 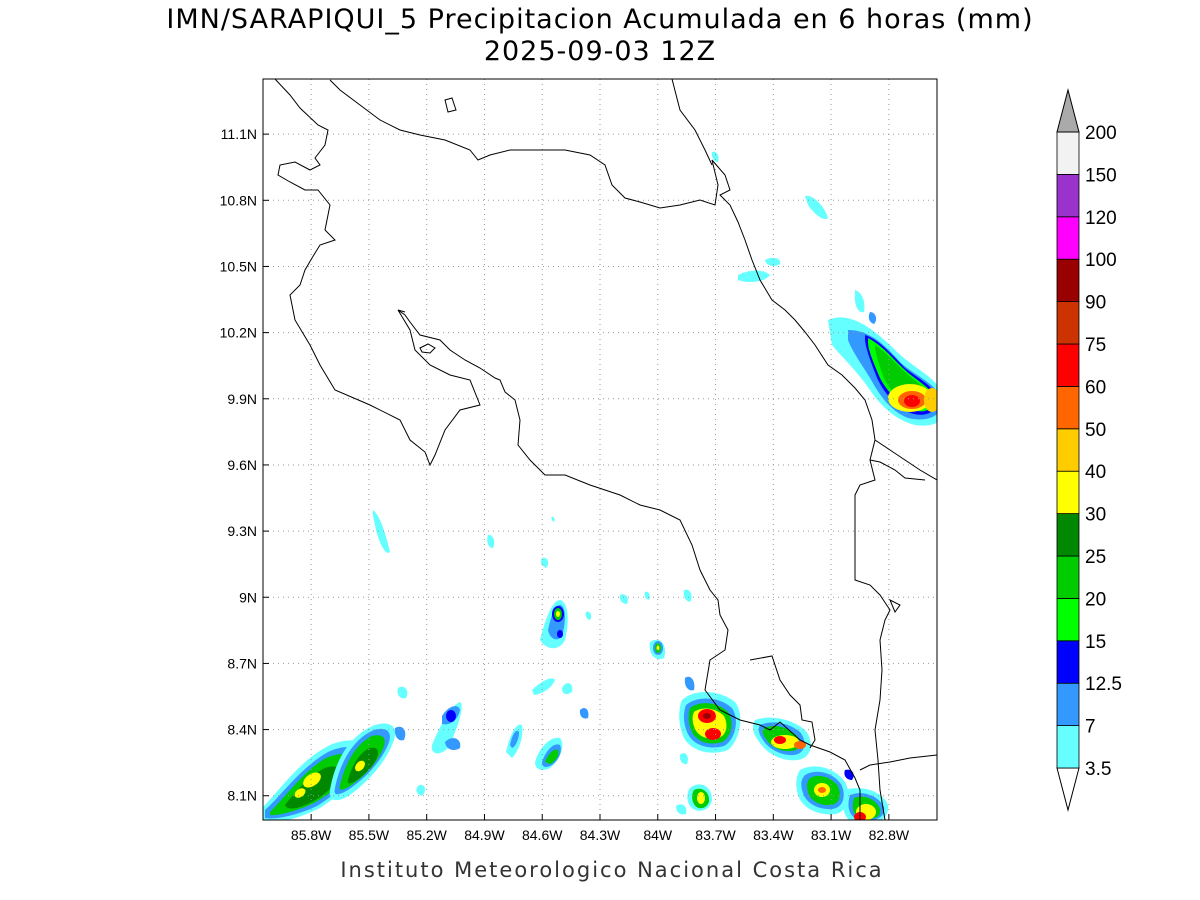 What do you see at coordinates (369, 835) in the screenshot?
I see `lon-tick-label: 85.5W` at bounding box center [369, 835].